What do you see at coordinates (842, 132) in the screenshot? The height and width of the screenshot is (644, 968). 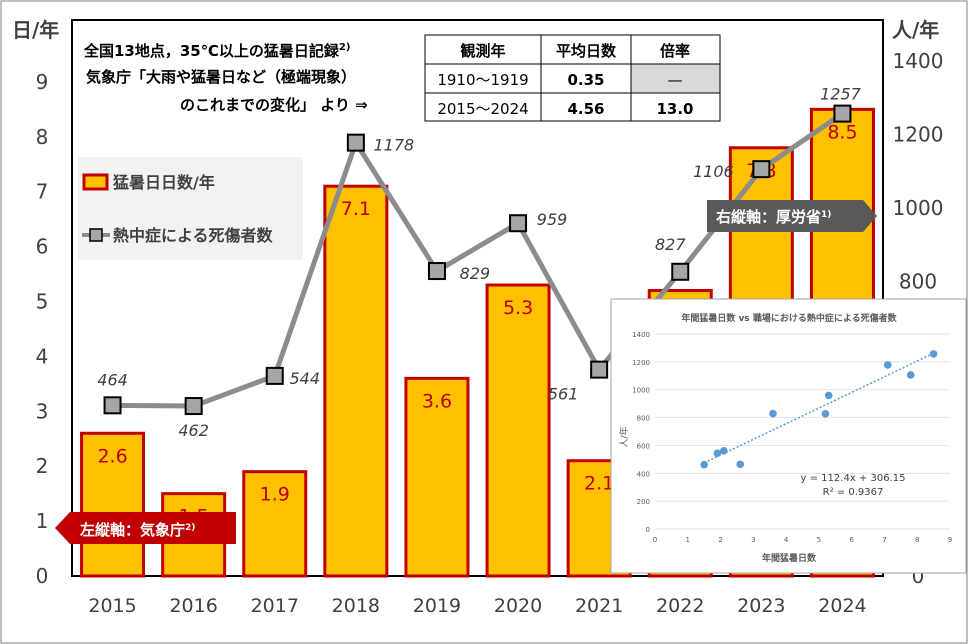 I see `bar-value-label: 8.5` at bounding box center [842, 132].